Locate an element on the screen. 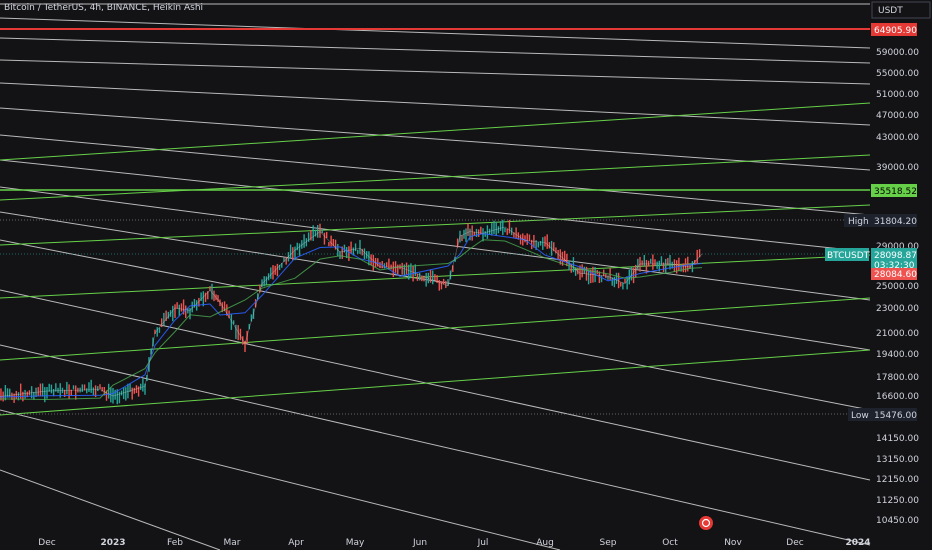 Image resolution: width=932 pixels, height=550 pixels. price-tick-label: 13150.00 is located at coordinates (897, 460).